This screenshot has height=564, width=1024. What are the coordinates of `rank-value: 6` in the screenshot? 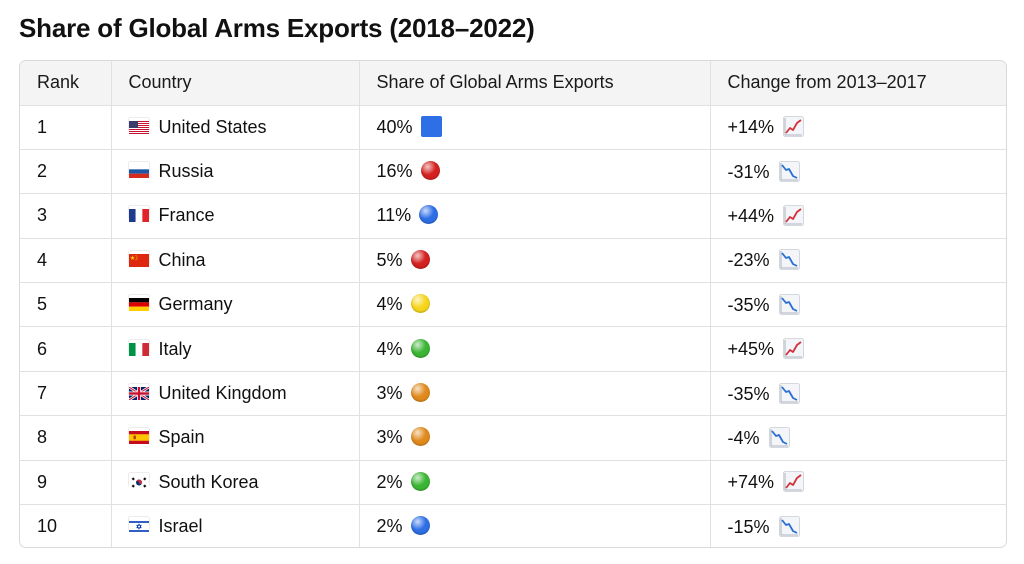 It's located at (42, 348).